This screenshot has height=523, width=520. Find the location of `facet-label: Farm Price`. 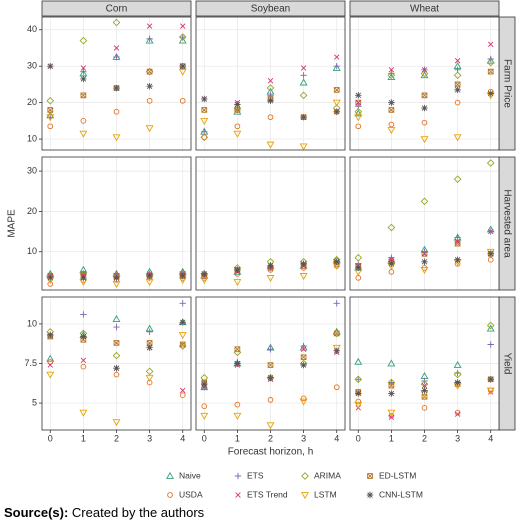

facet-label: Farm Price is located at coordinates (506, 83).